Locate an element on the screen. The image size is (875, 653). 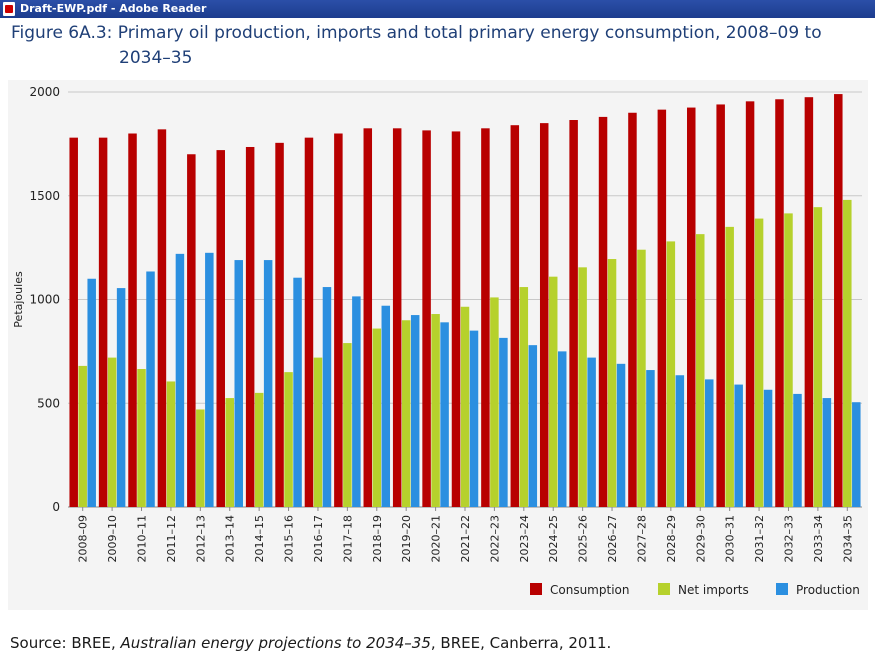
x-tick-label: 2014–15 is located at coordinates (259, 539).